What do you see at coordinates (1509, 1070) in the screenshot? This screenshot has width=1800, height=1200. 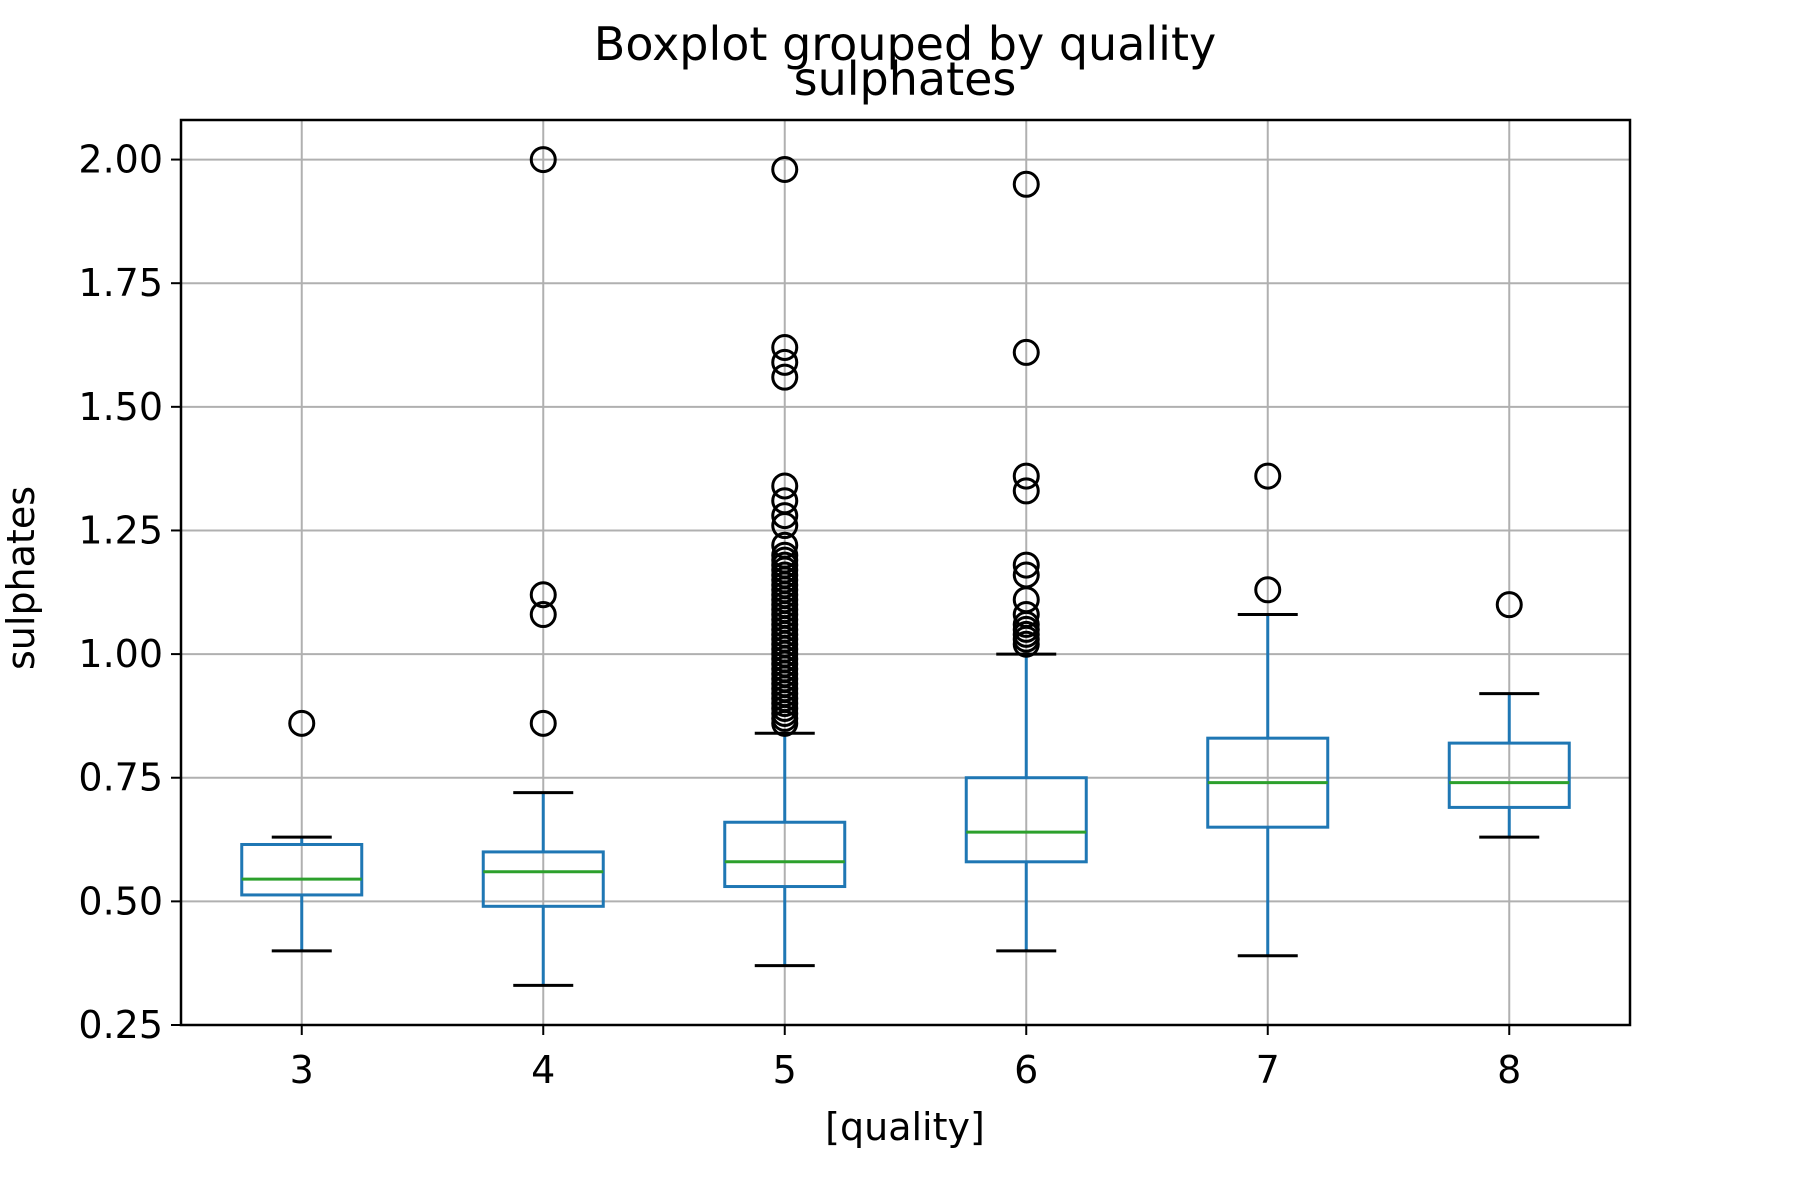 I see `x-tick-label: 8` at bounding box center [1509, 1070].